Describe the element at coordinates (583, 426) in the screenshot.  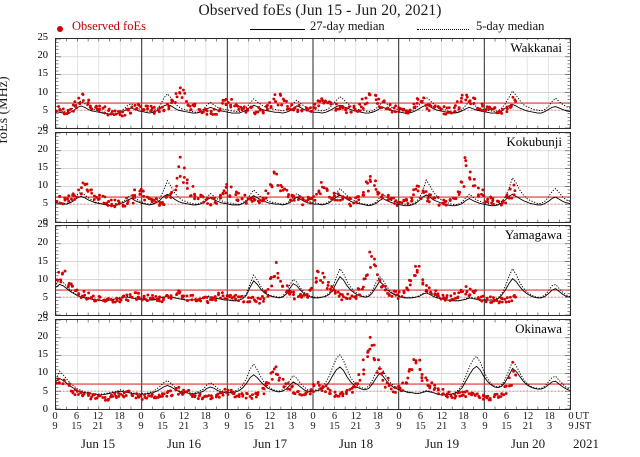
I see `jst-label: JST` at that location.